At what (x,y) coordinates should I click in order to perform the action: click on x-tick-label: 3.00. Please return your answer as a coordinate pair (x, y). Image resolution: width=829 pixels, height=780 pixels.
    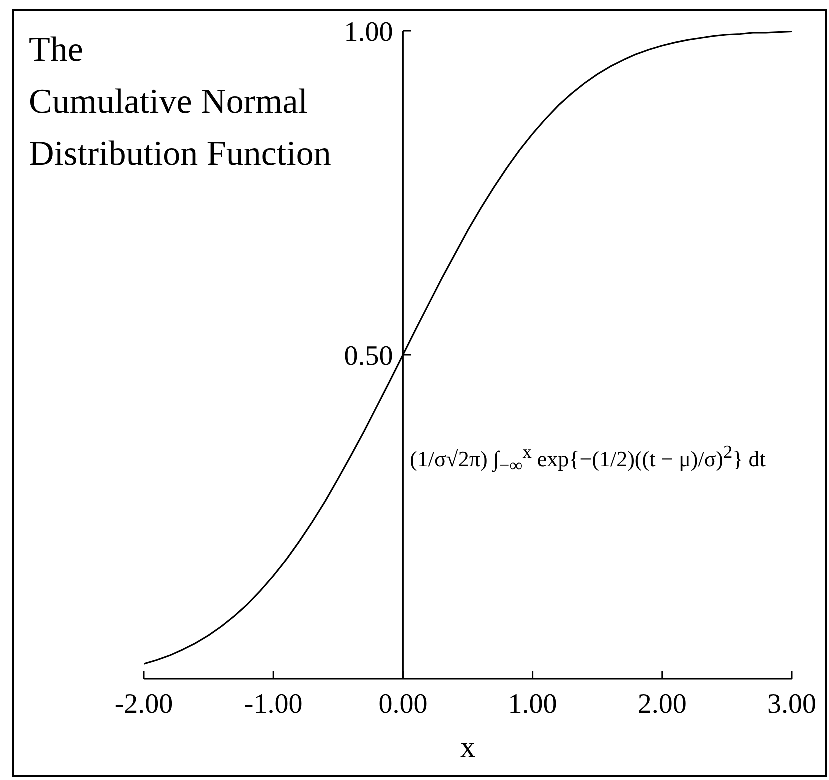
    Looking at the image, I should click on (792, 704).